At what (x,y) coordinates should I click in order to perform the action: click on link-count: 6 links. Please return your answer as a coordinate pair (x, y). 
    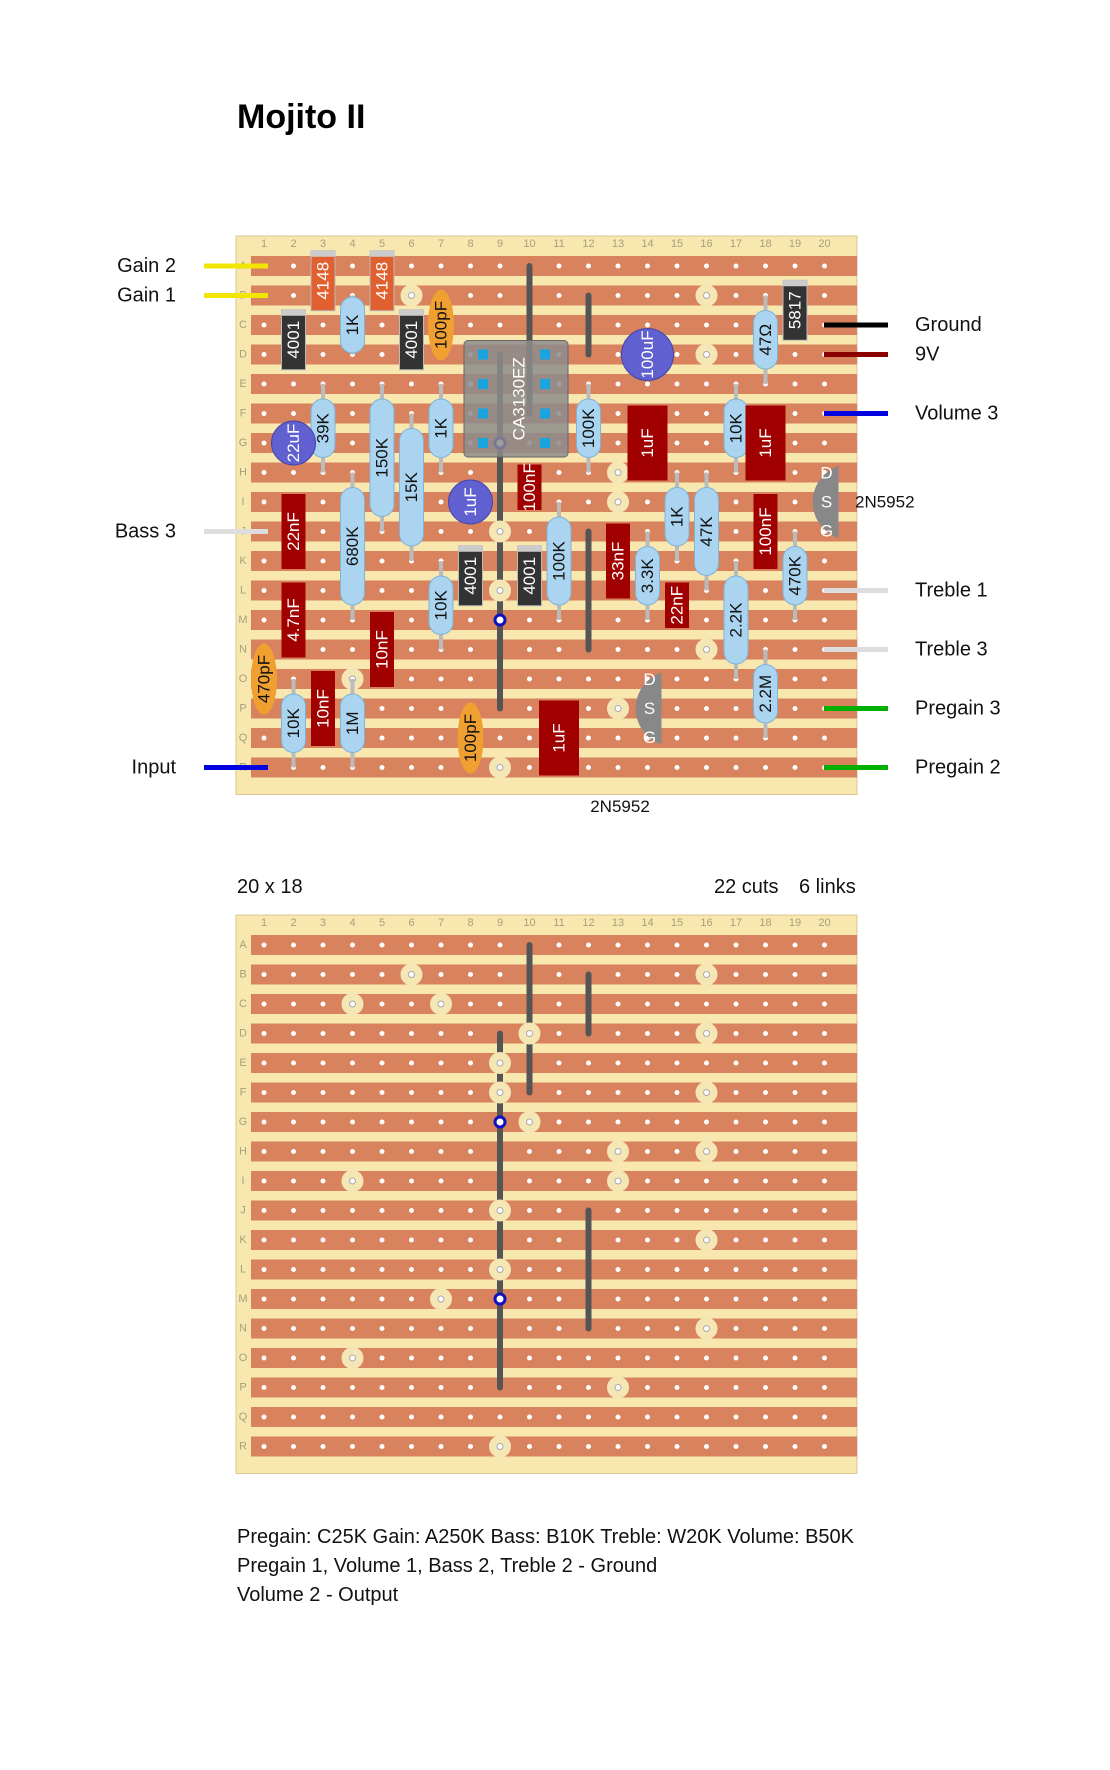
    Looking at the image, I should click on (827, 887).